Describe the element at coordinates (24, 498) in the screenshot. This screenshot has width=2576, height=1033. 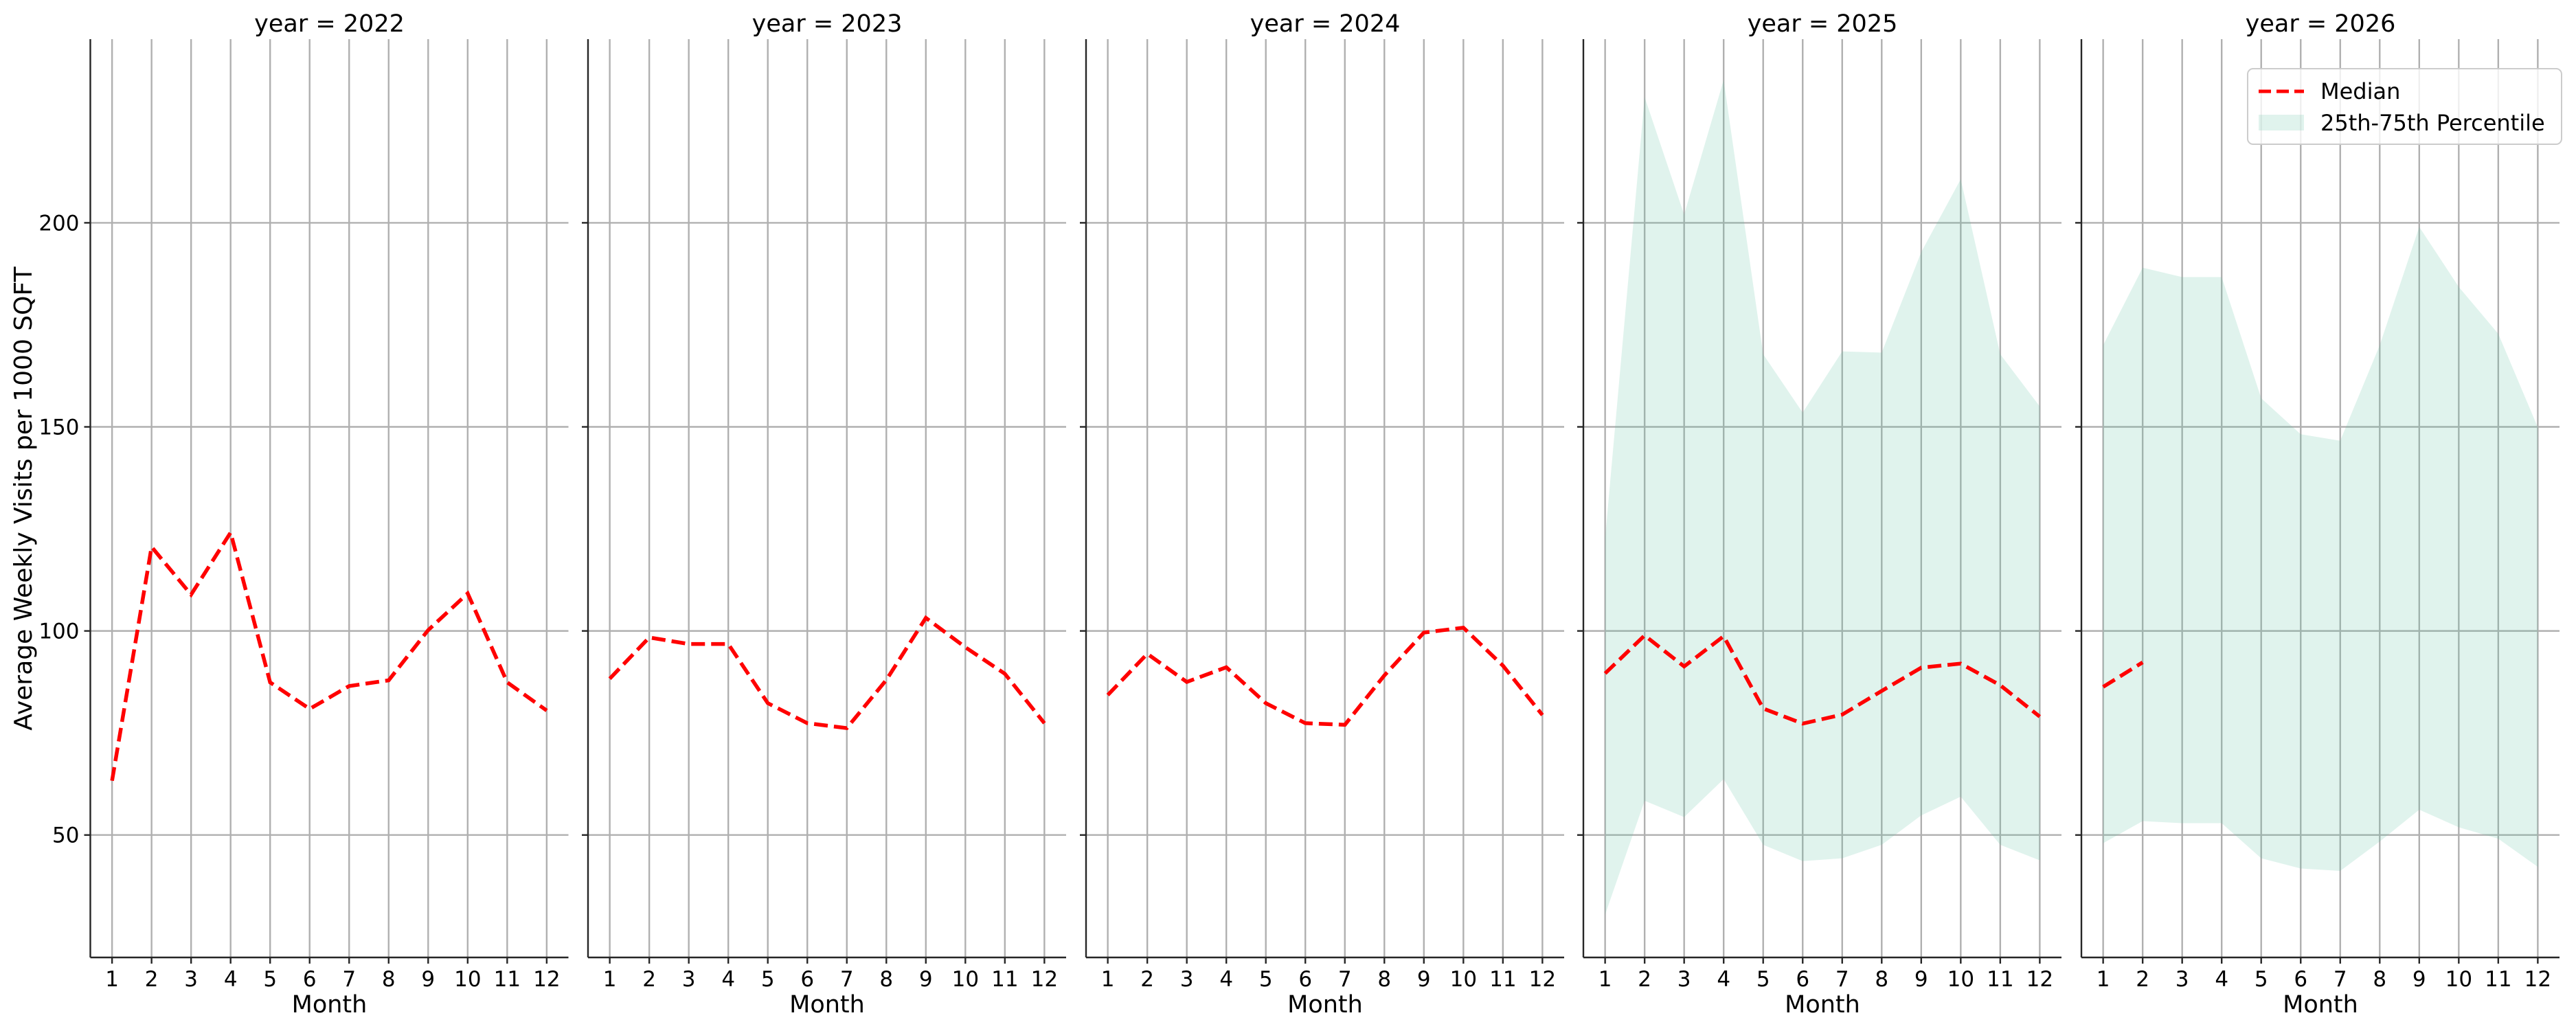
I see `y-axis-label: Average Weekly Visits per 1000 SQFT` at that location.